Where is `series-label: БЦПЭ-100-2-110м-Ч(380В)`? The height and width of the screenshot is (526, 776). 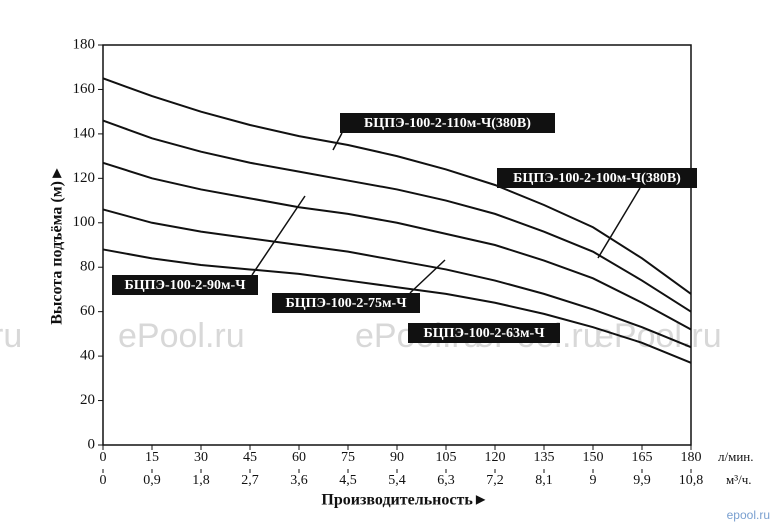 series-label: БЦПЭ-100-2-110м-Ч(380В) is located at coordinates (447, 123).